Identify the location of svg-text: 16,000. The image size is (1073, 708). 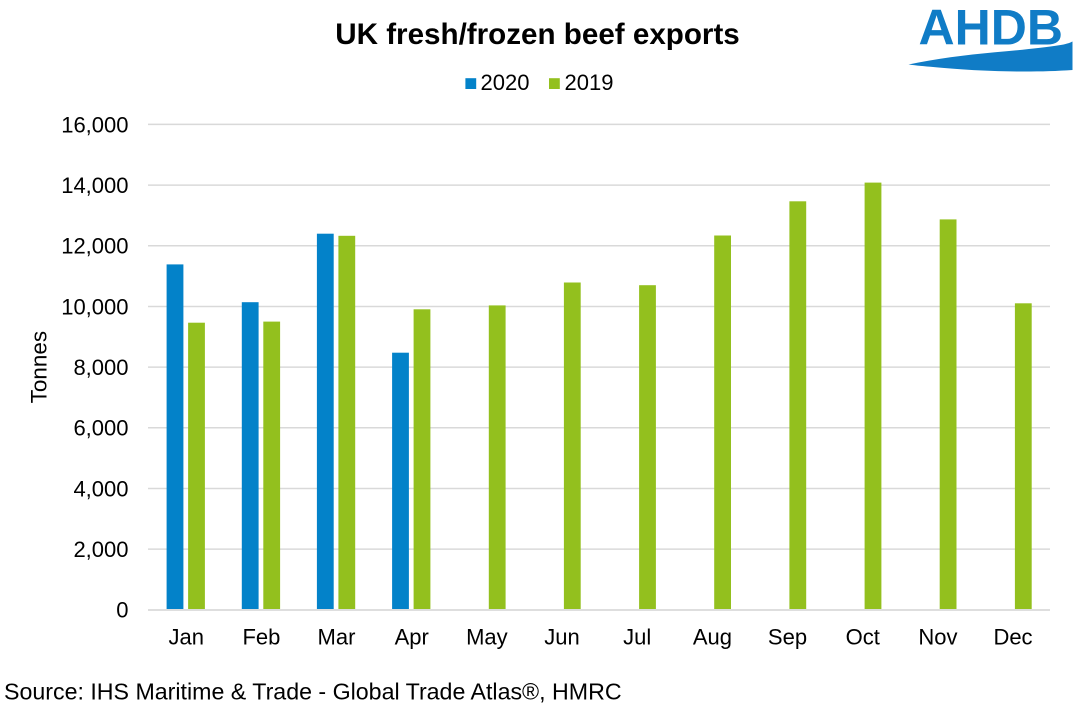
(94, 124).